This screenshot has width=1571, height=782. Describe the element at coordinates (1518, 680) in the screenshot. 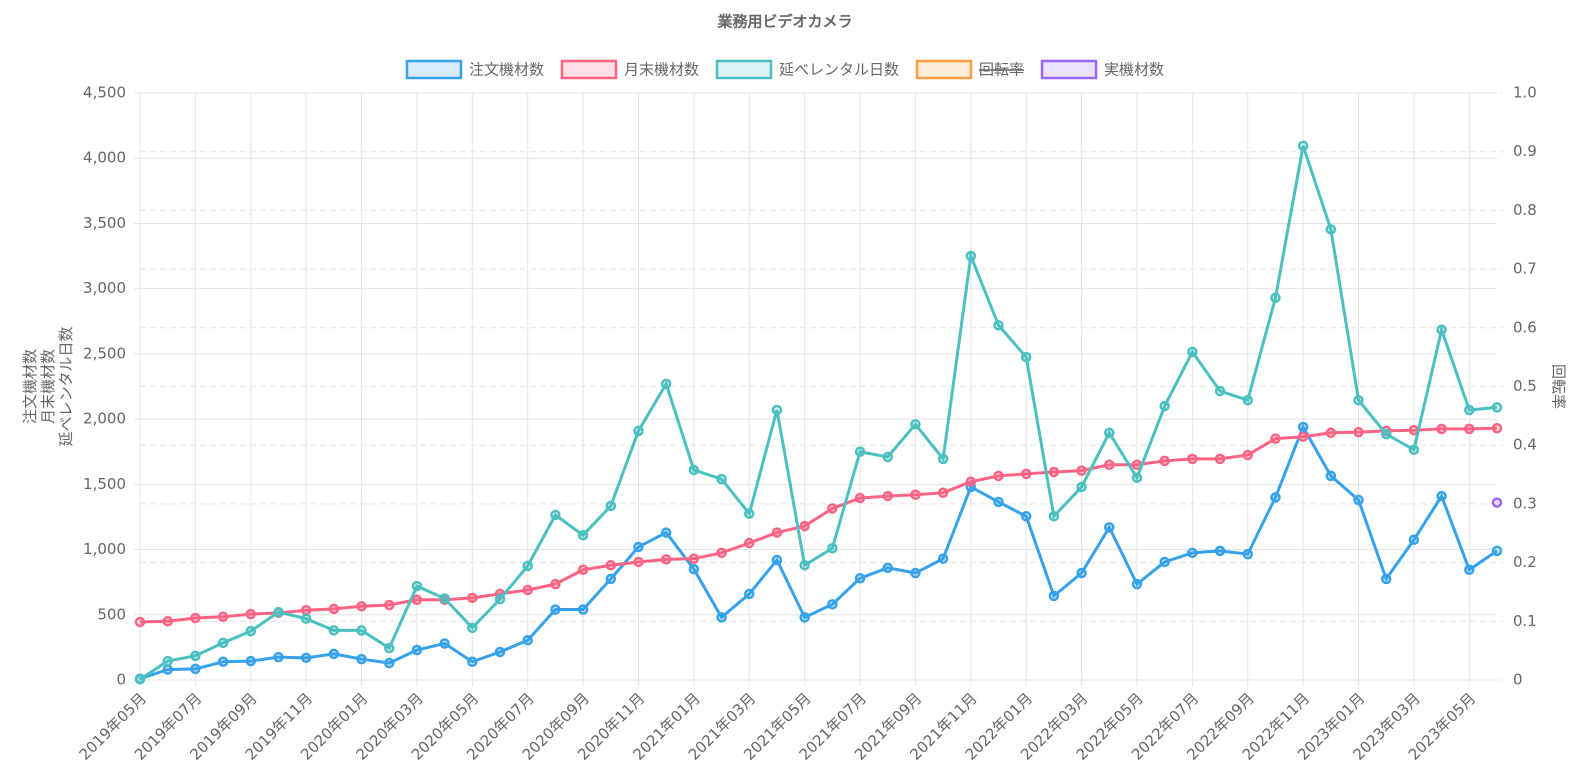

I see `y2-tick-label: 0` at that location.